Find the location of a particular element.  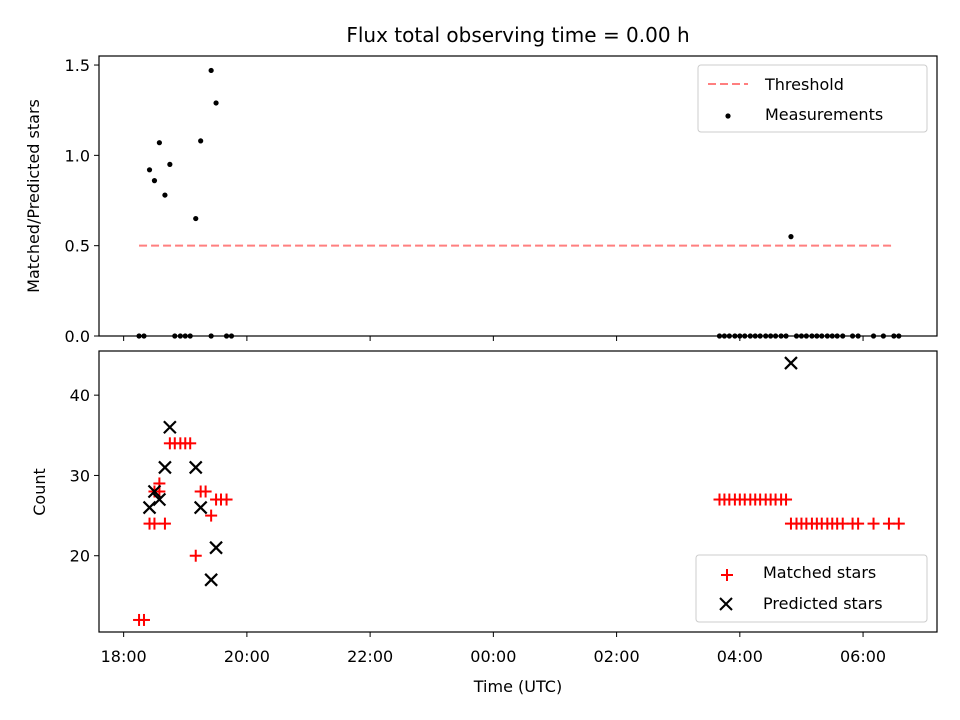

ratio-y-tick-label: 0.0 is located at coordinates (77, 336).